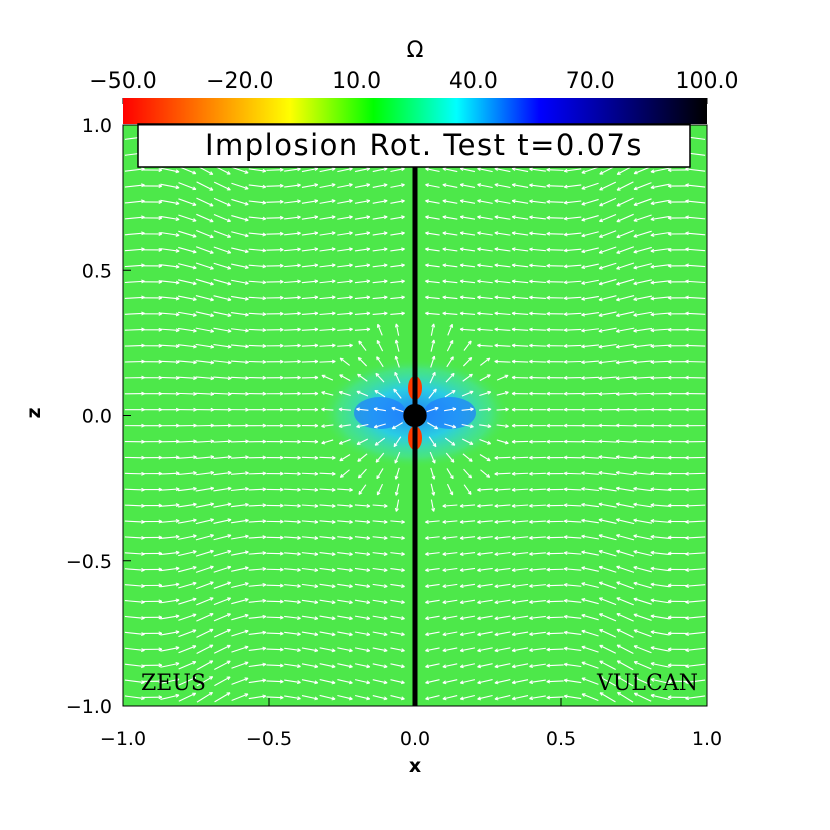 This screenshot has height=830, width=830. What do you see at coordinates (415, 766) in the screenshot?
I see `x-axis-label: x` at bounding box center [415, 766].